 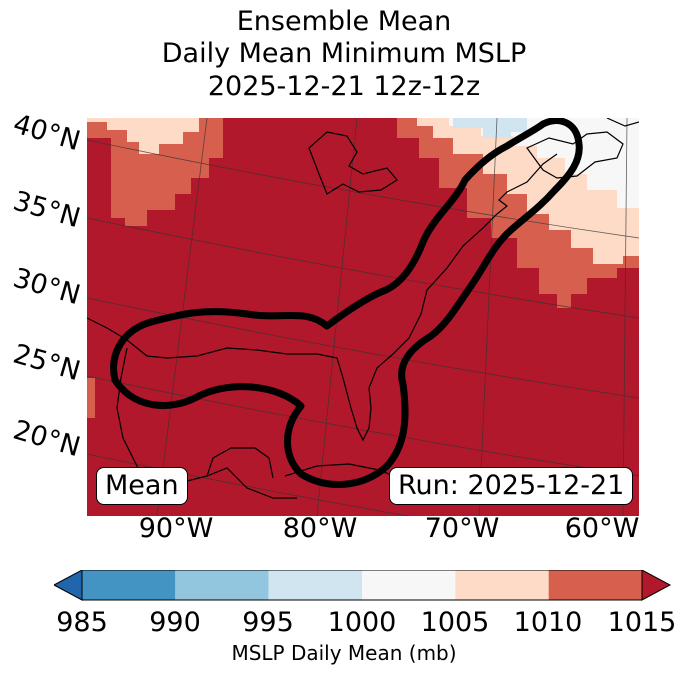 What do you see at coordinates (176, 528) in the screenshot?
I see `lon-label-90w: 90°W` at bounding box center [176, 528].